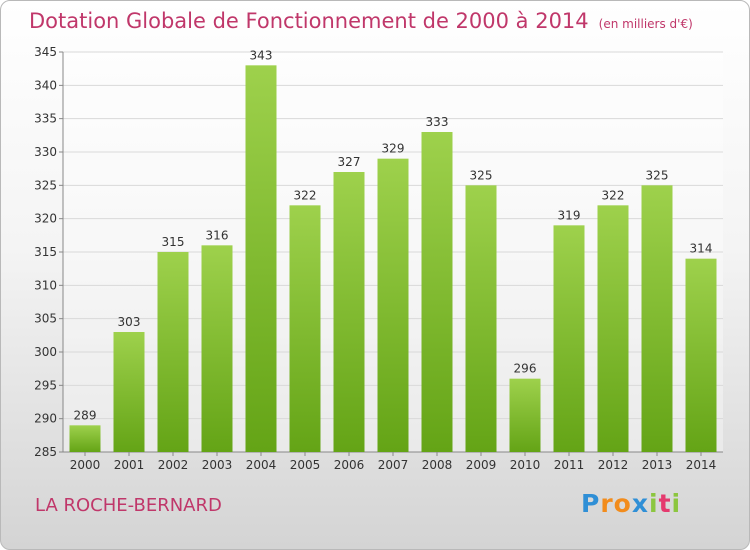  Describe the element at coordinates (173, 242) in the screenshot. I see `data-label: 315` at that location.